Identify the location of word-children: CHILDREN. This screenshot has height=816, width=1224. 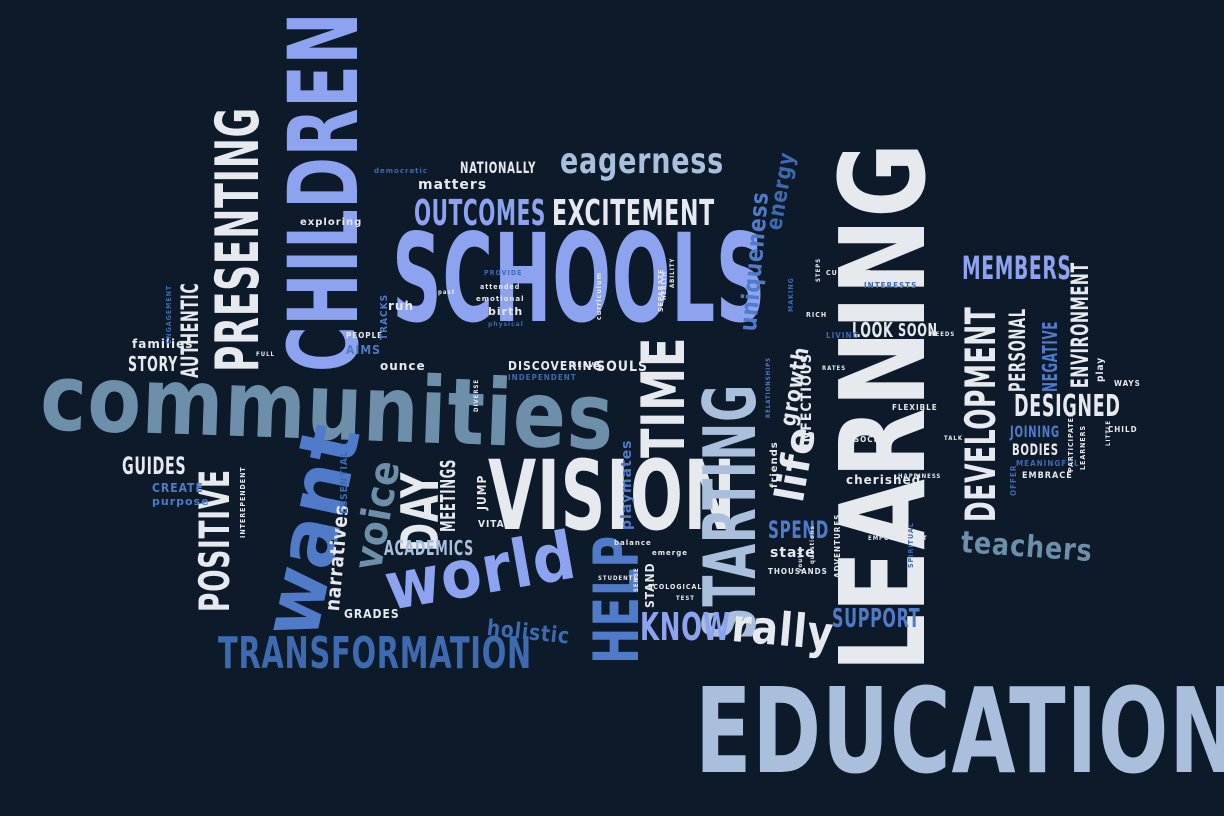
(324, 192).